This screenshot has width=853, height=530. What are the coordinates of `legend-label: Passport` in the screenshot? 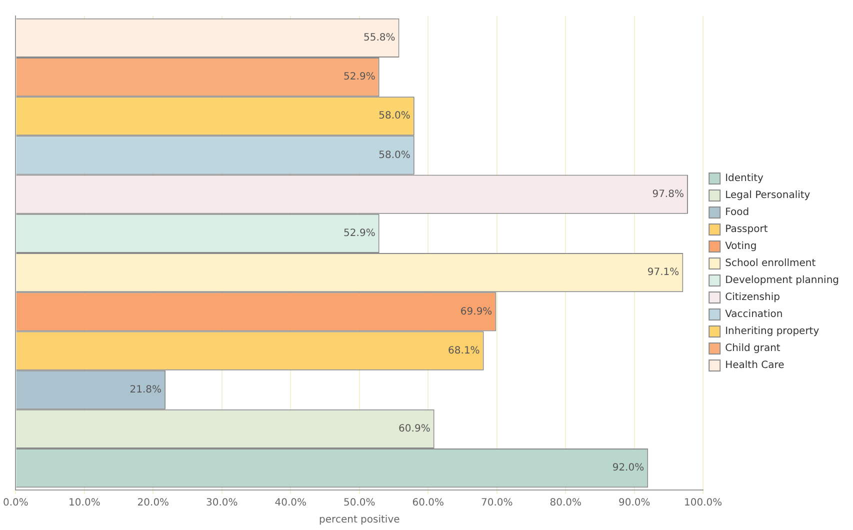 It's located at (746, 230).